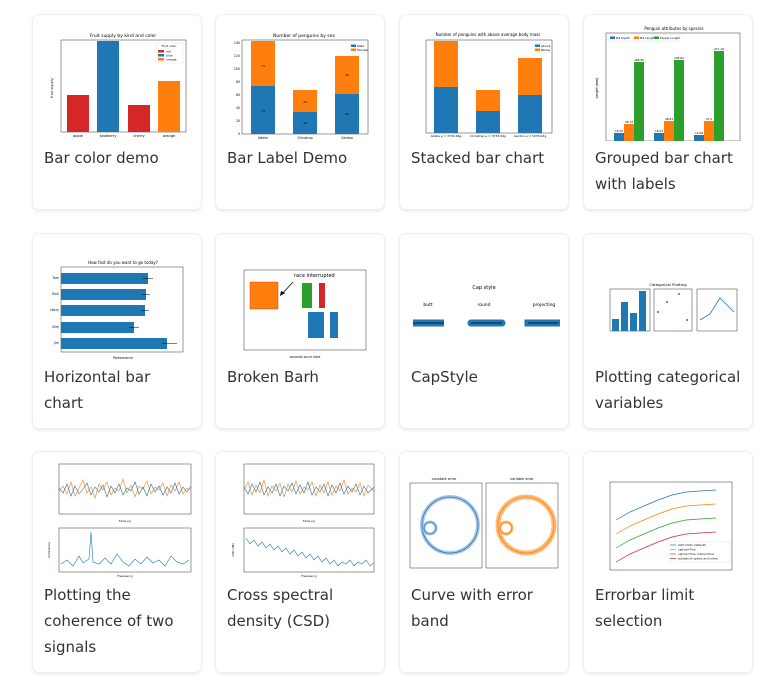 The width and height of the screenshot is (767, 686). Describe the element at coordinates (522, 479) in the screenshot. I see `svg-text: variable error` at that location.